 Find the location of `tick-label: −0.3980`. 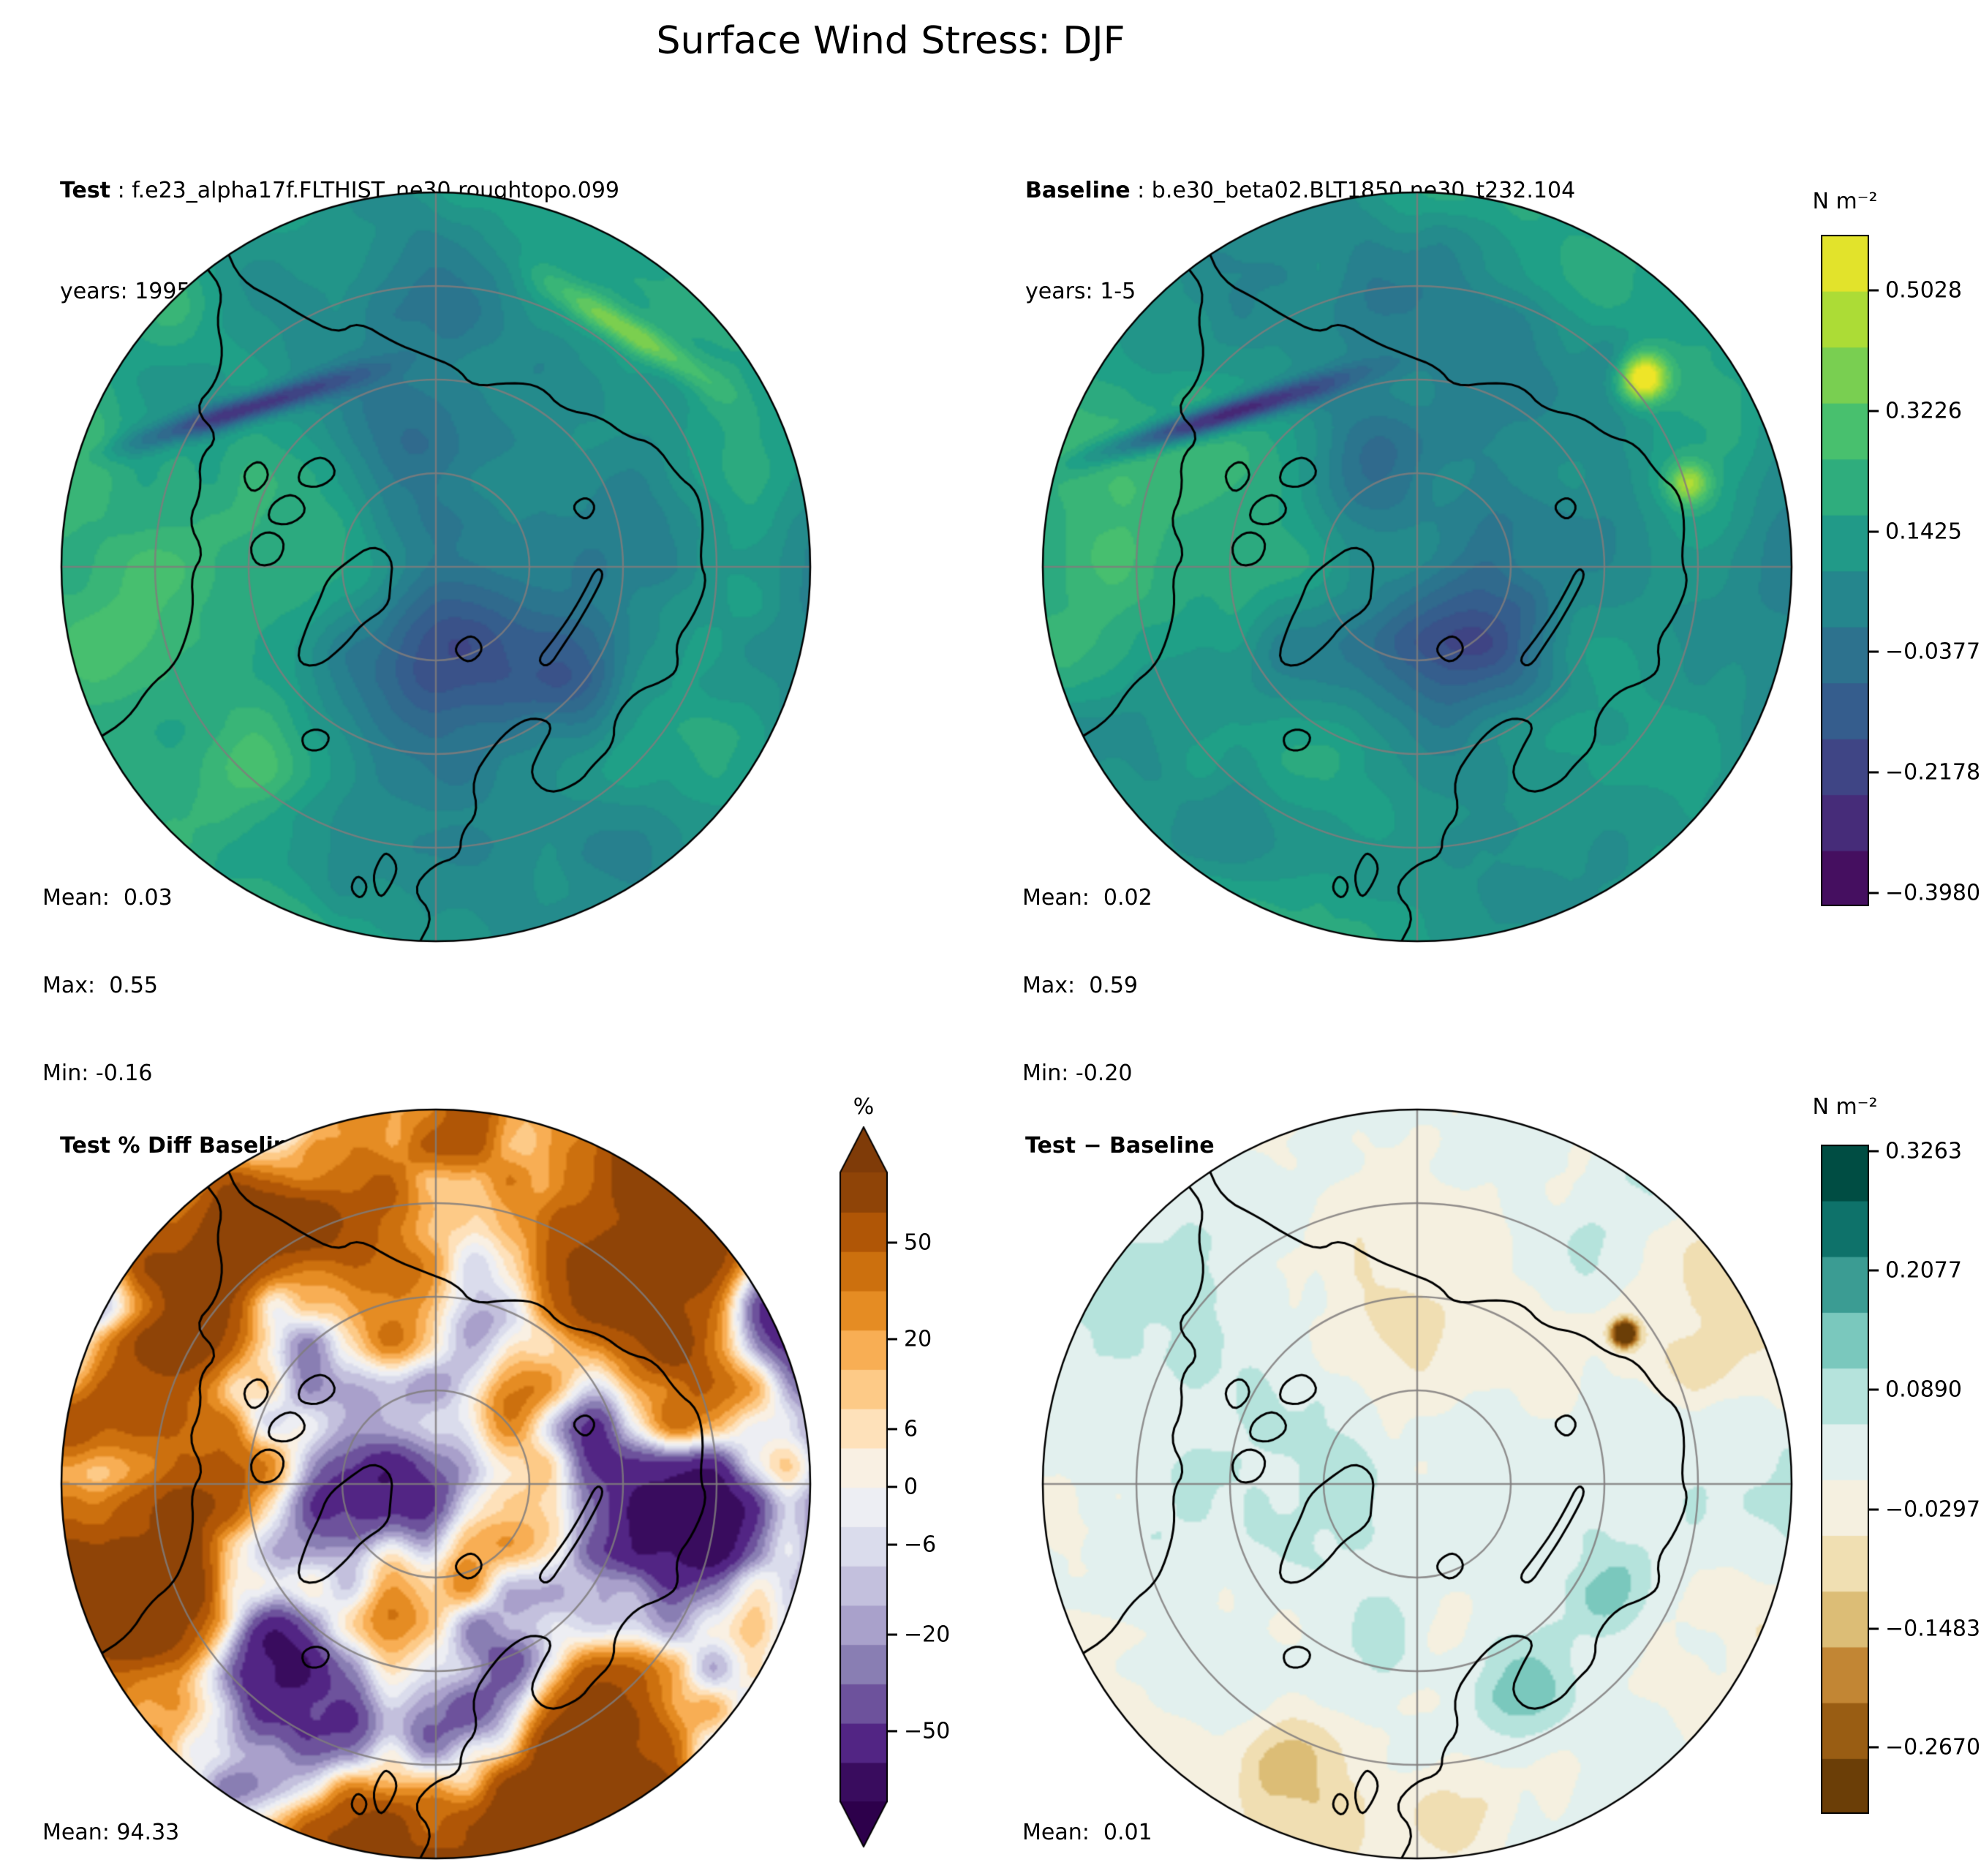

tick-label: −0.3980 is located at coordinates (1933, 893).